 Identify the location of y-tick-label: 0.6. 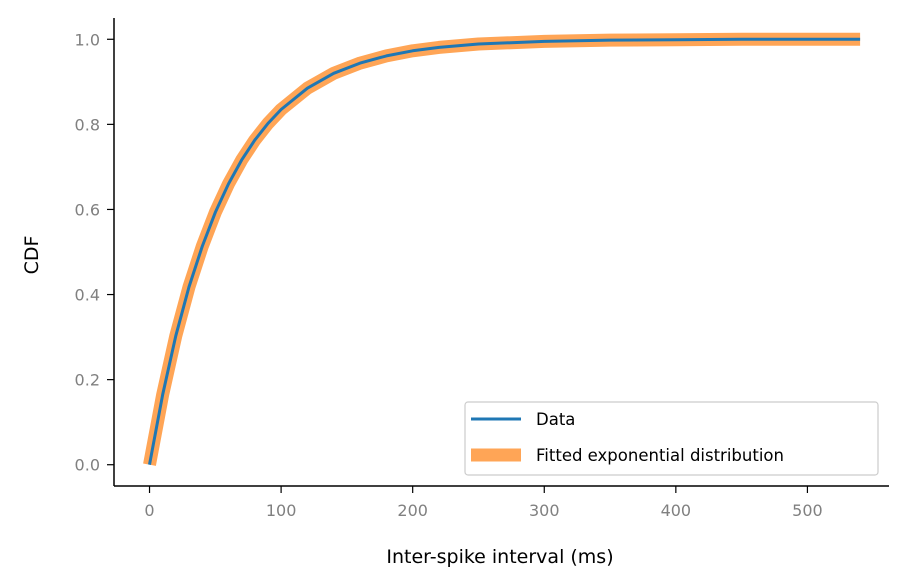
(87, 209).